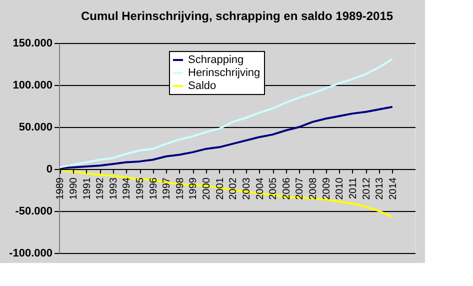  Describe the element at coordinates (127, 188) in the screenshot. I see `x-tick-label: 1994` at that location.